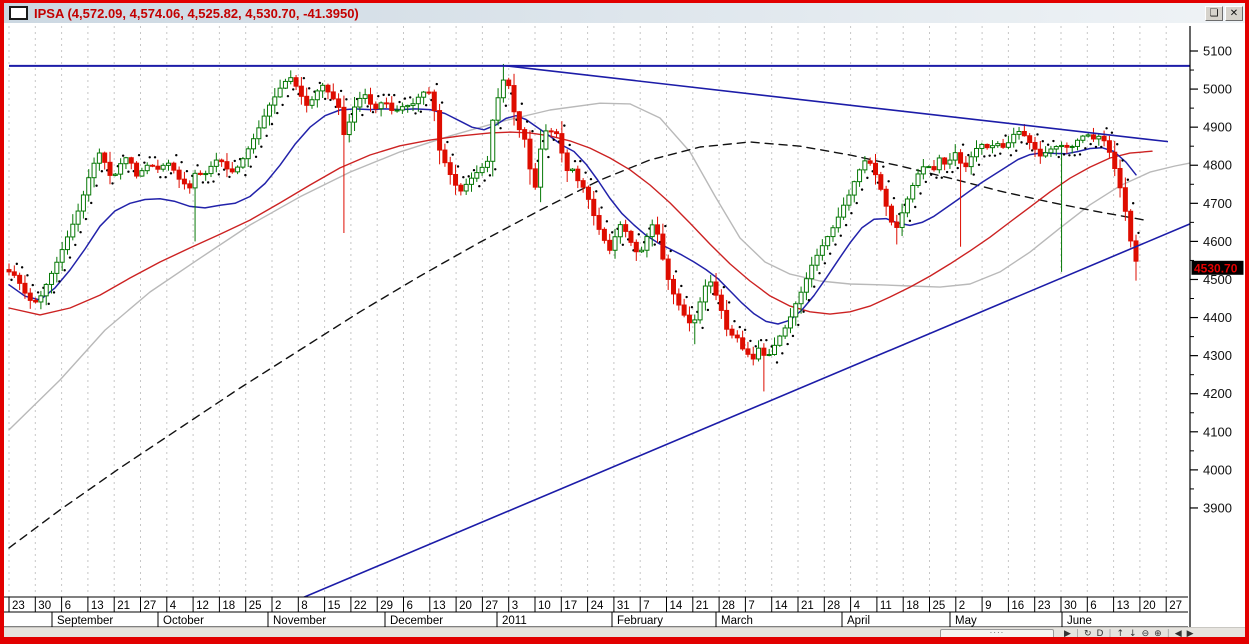  Describe the element at coordinates (1158, 634) in the screenshot. I see `zoom-in-icon: ⊕` at that location.